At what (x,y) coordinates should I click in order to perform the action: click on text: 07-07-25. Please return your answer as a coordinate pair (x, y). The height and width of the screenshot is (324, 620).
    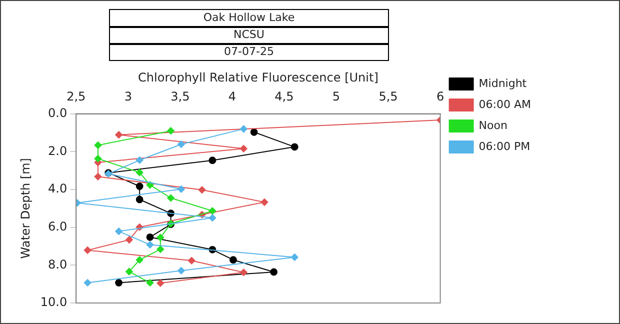
    Looking at the image, I should click on (249, 52).